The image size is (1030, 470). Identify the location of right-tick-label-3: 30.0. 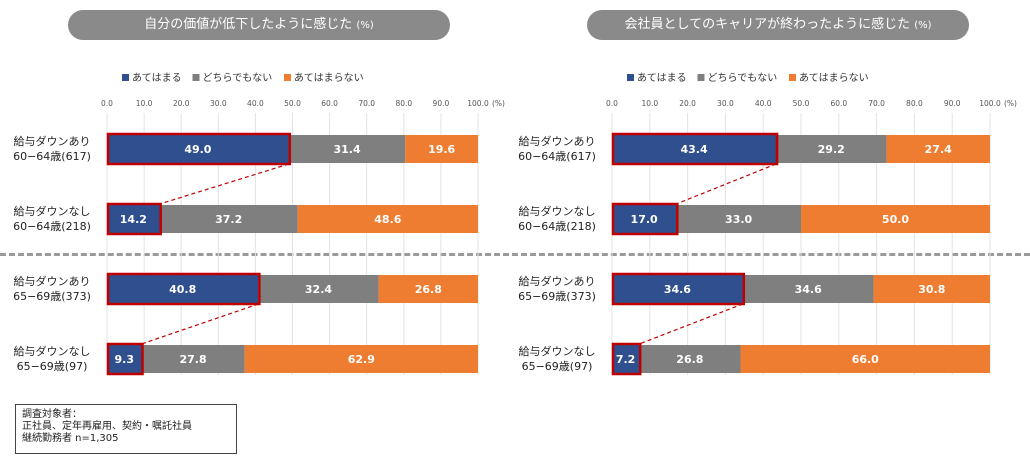
(725, 103).